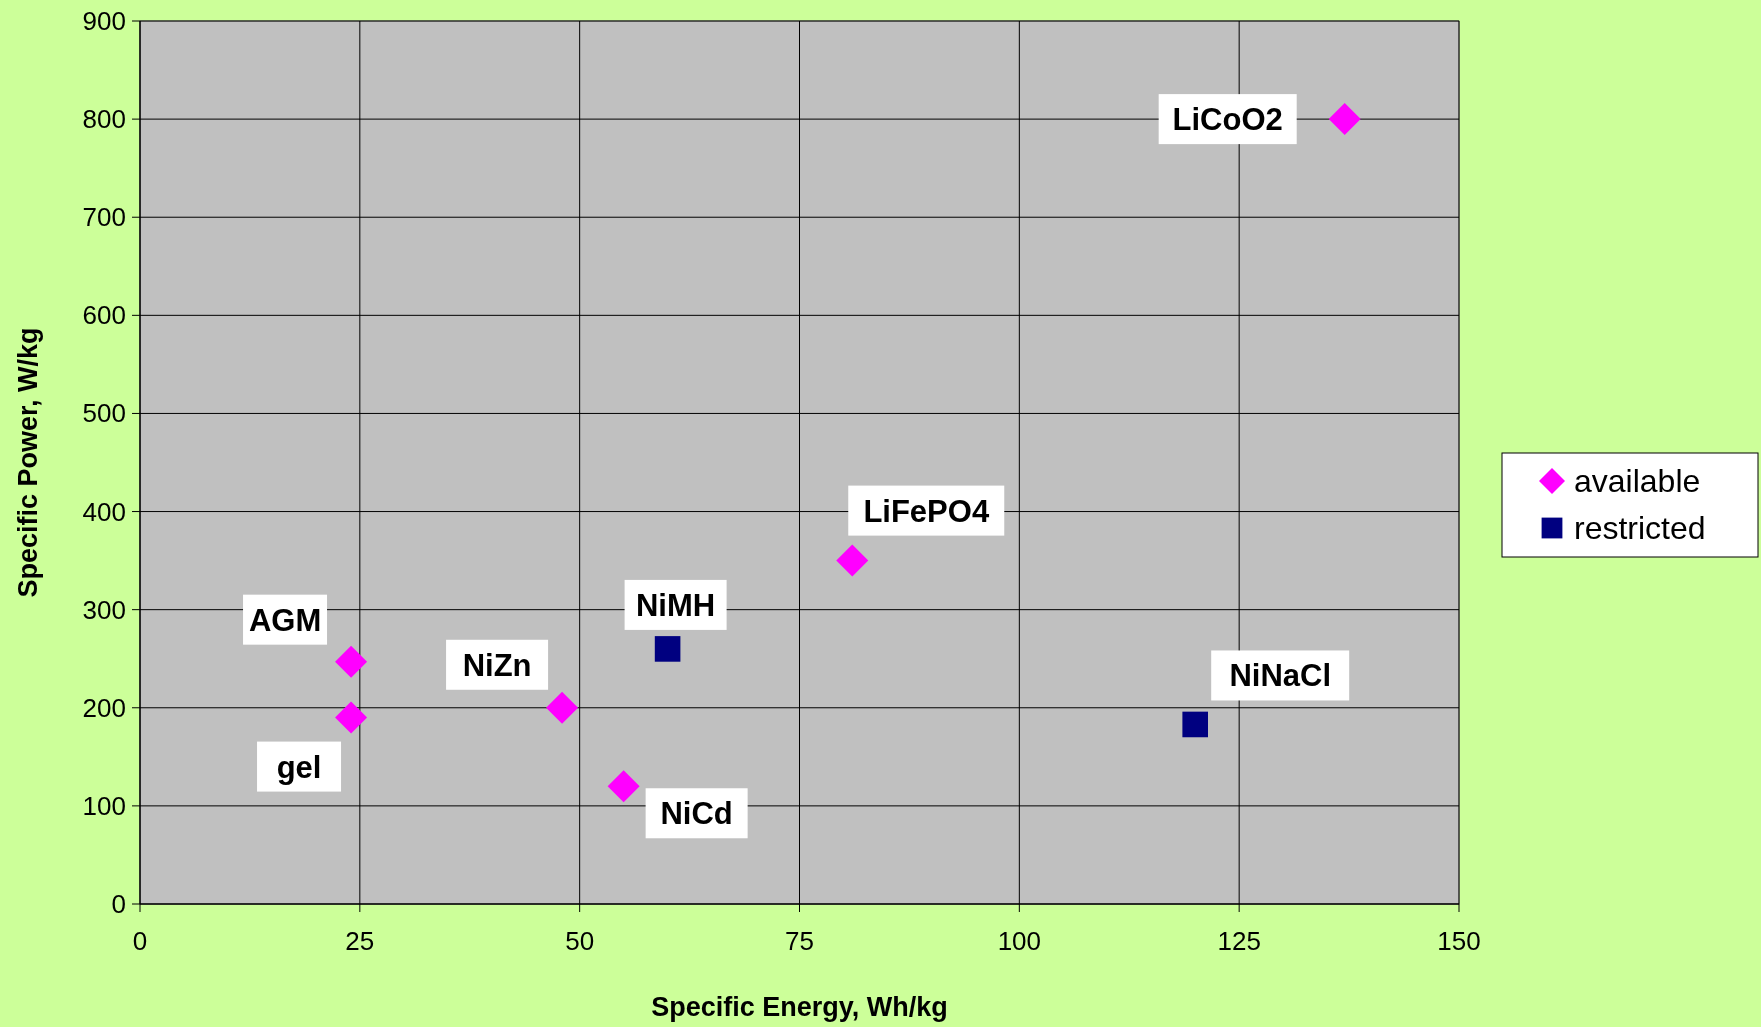  What do you see at coordinates (104, 707) in the screenshot?
I see `y-tick-label: 200` at bounding box center [104, 707].